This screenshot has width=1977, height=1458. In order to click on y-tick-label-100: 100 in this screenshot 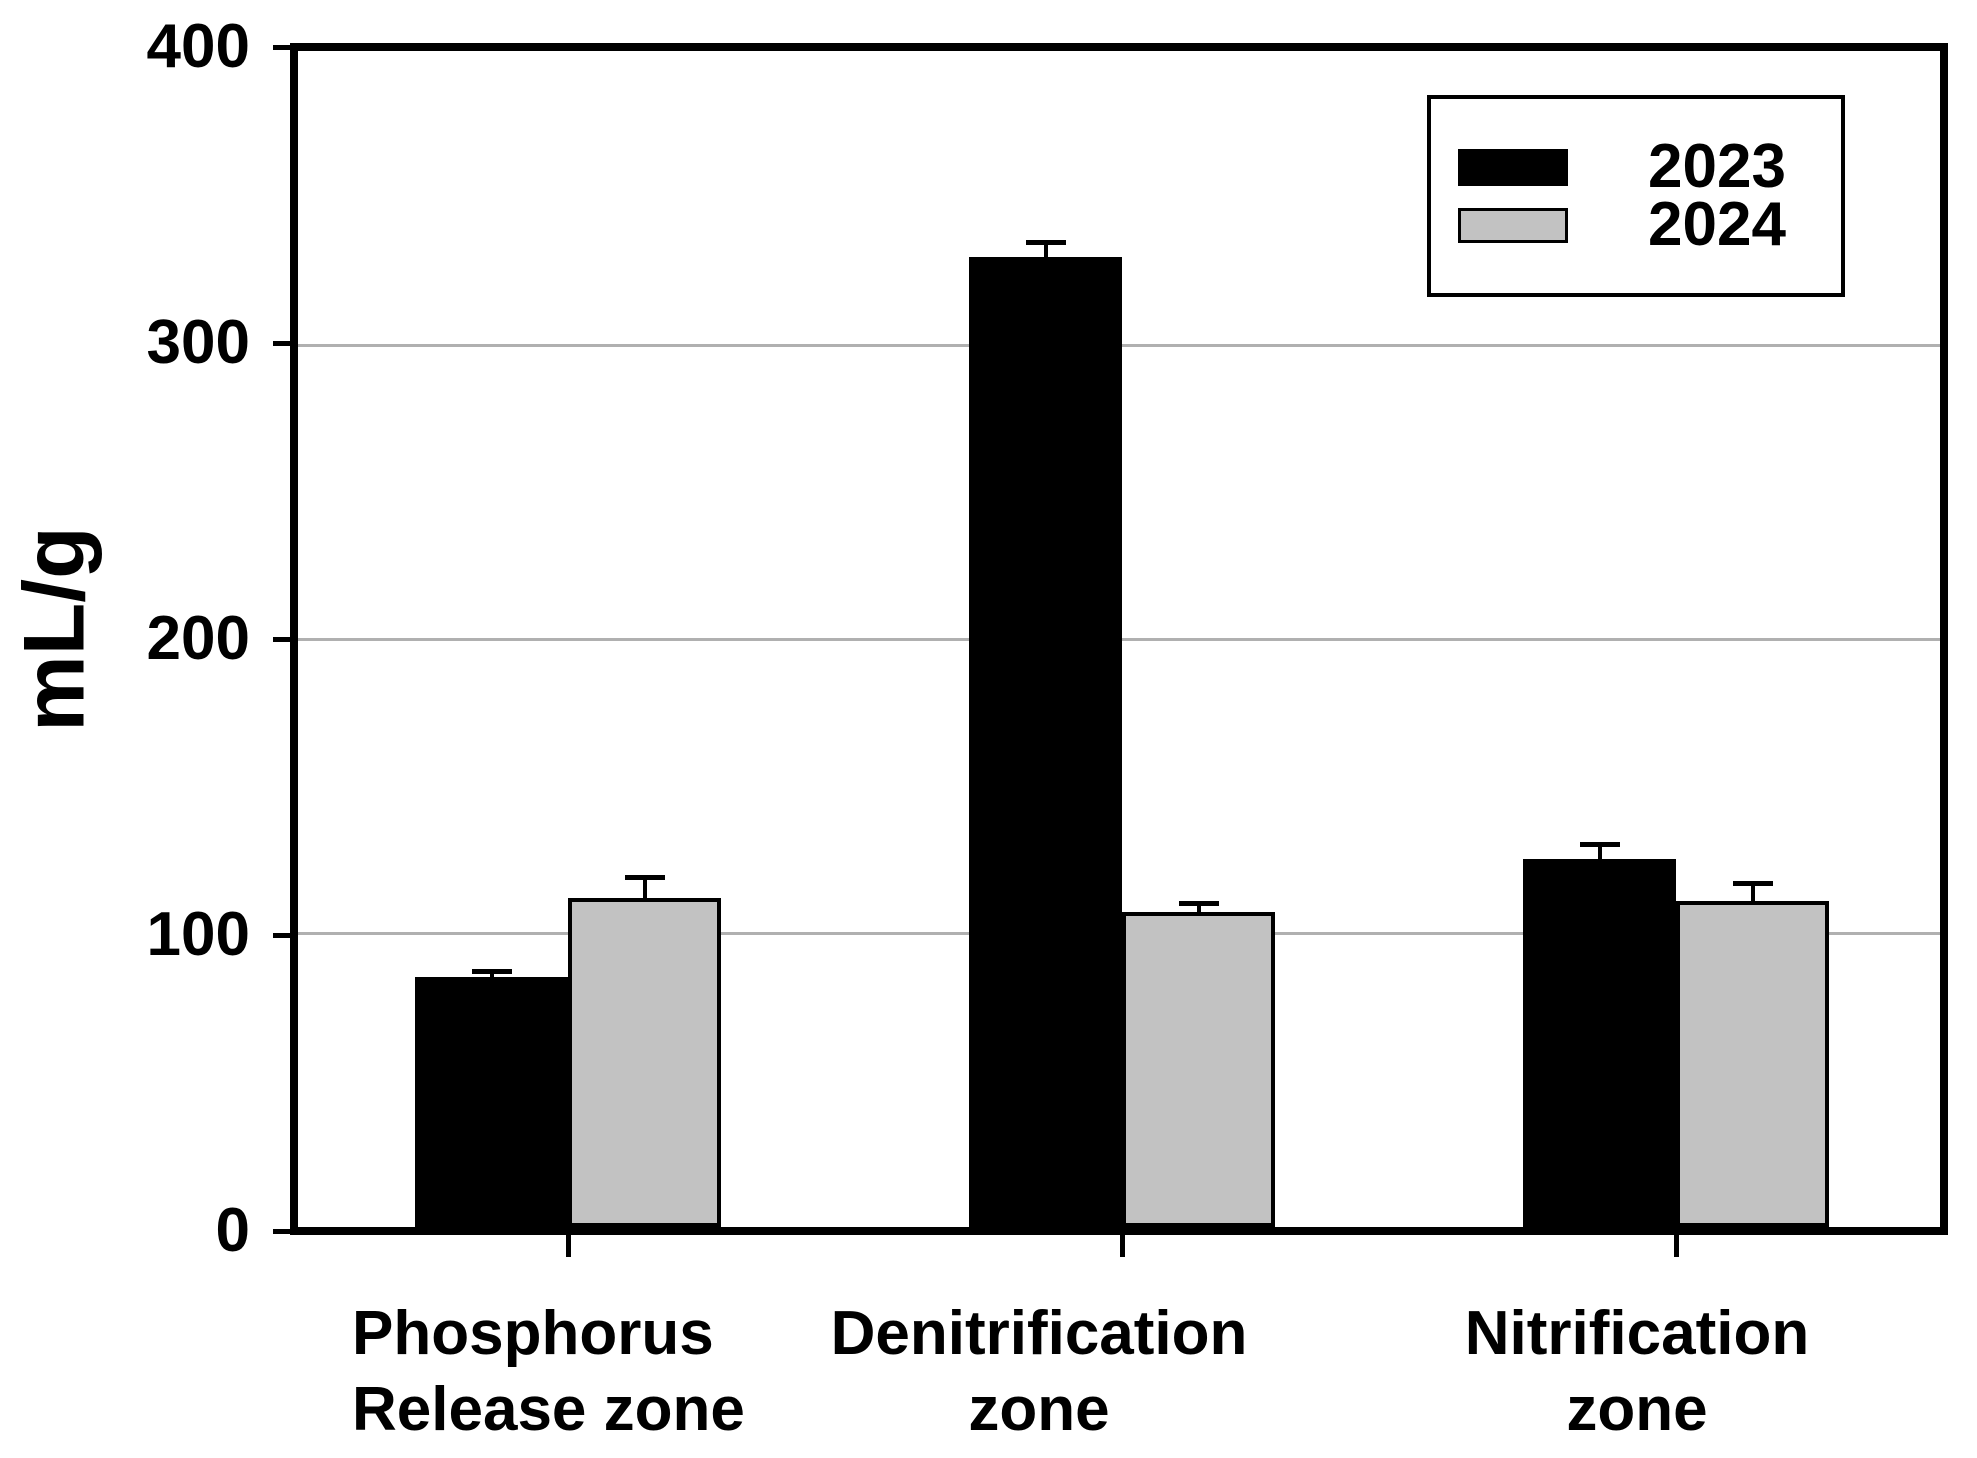, I will do `click(198, 934)`.